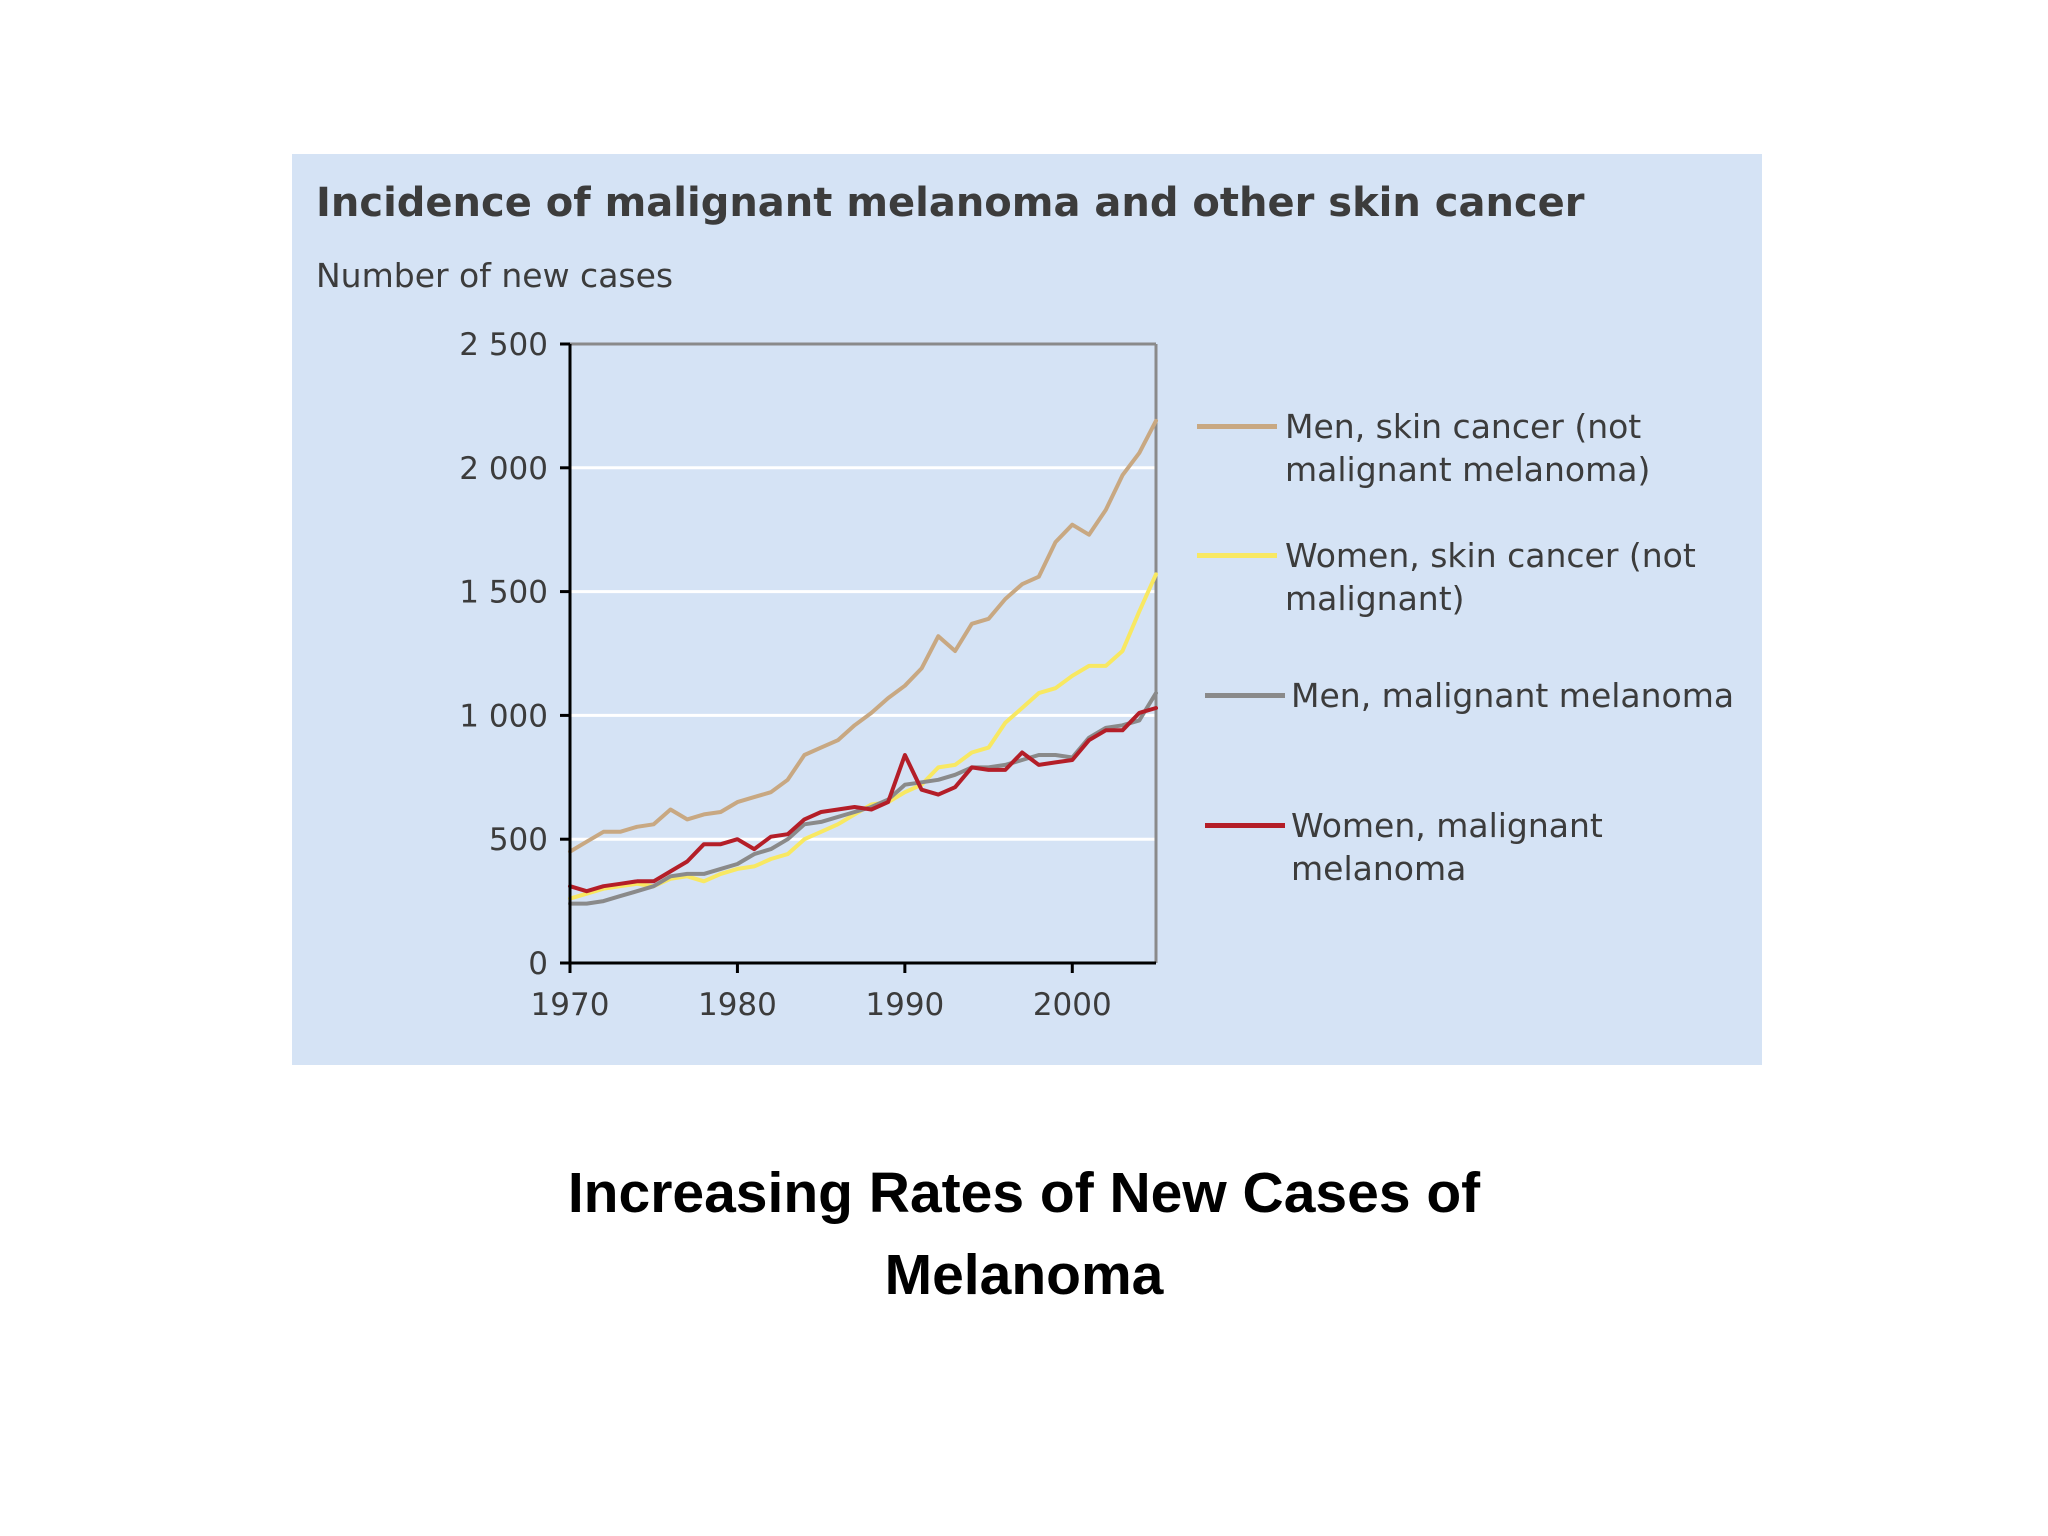 The width and height of the screenshot is (2048, 1536). I want to click on y-axis-label: Number of new cases, so click(495, 275).